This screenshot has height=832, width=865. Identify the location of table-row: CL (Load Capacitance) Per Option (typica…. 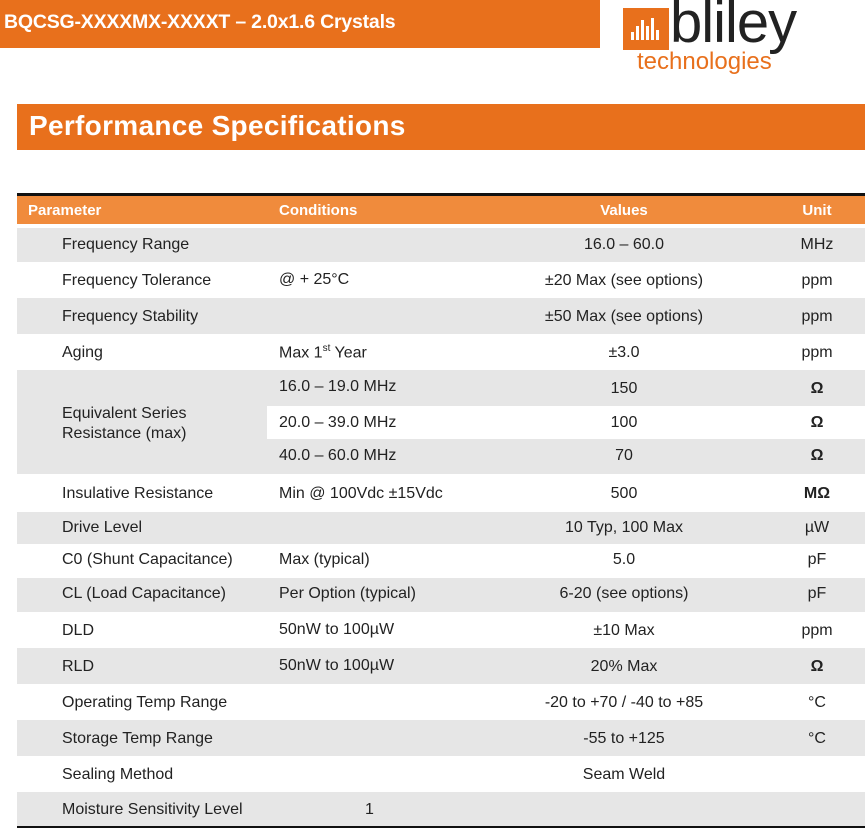
(441, 595).